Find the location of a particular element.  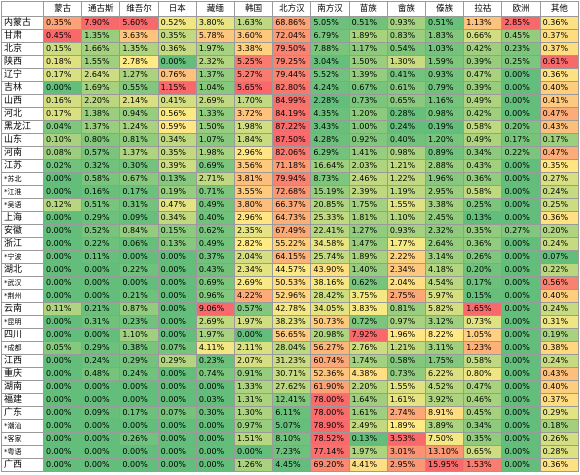

cell: 3.38% is located at coordinates (254, 49).